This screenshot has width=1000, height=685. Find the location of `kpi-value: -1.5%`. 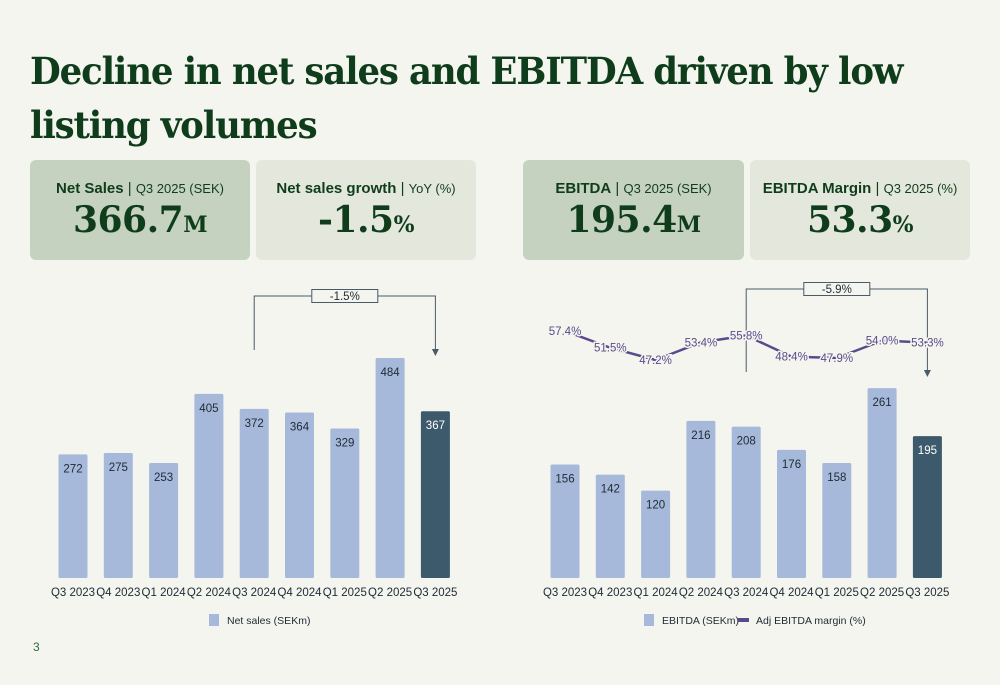

kpi-value: -1.5% is located at coordinates (366, 220).